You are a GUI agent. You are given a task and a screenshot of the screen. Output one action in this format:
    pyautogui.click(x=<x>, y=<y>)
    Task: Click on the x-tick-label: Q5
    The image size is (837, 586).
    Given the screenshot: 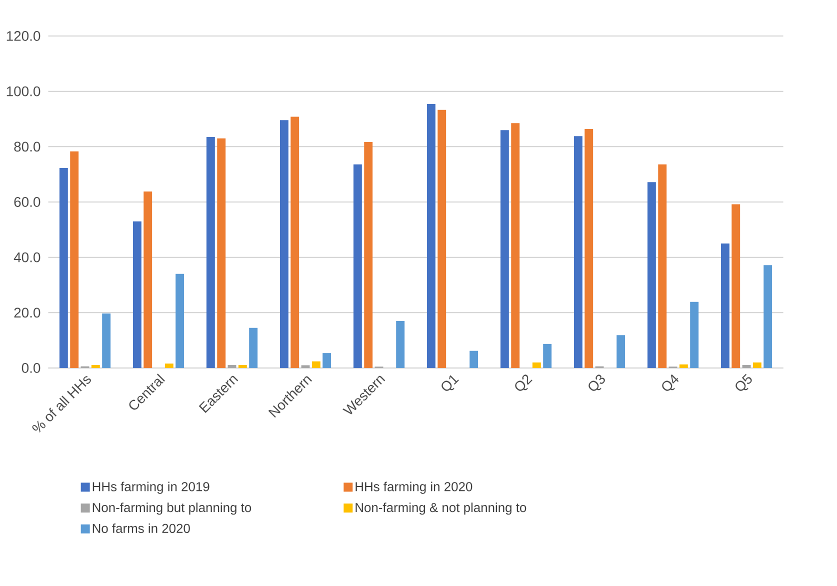 What is the action you would take?
    pyautogui.click(x=744, y=382)
    